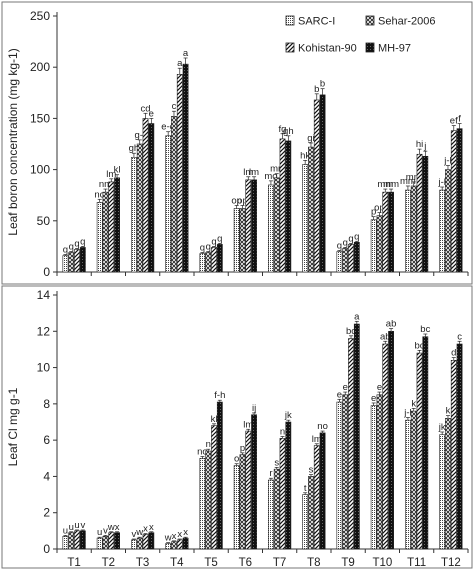  Describe the element at coordinates (44, 331) in the screenshot. I see `y-tick-label: 12` at that location.